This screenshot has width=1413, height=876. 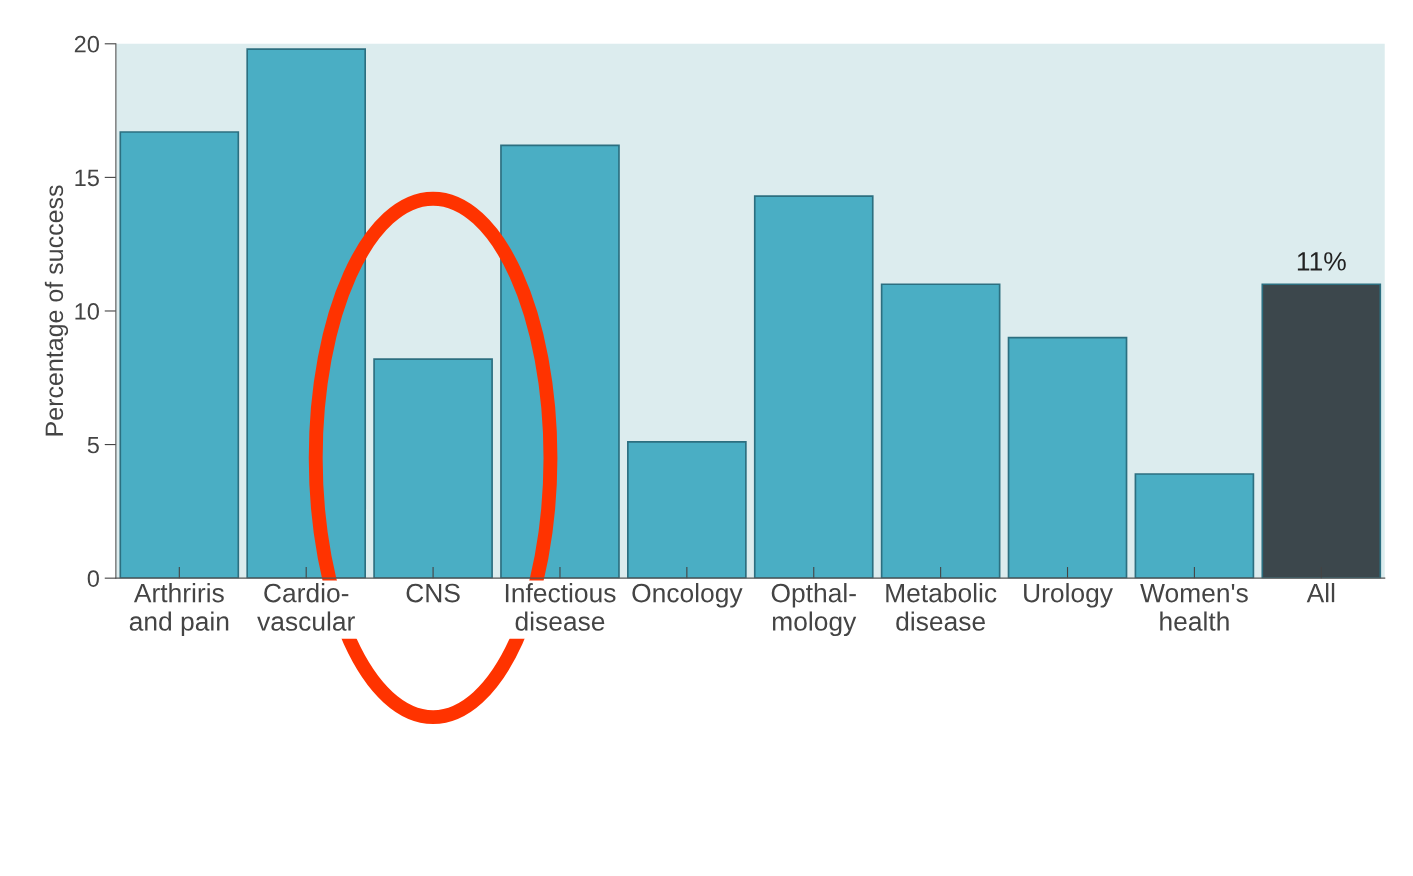 I want to click on x-tick-label: Opthal- mology, so click(x=814, y=610).